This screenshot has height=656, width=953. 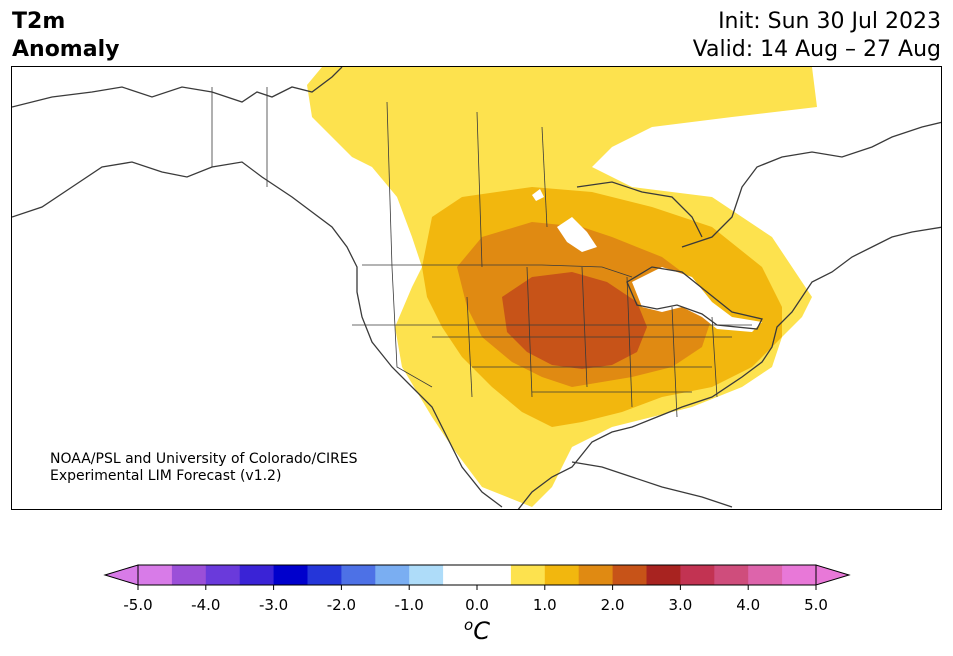 I want to click on colorbar-ticks, so click(x=477, y=587).